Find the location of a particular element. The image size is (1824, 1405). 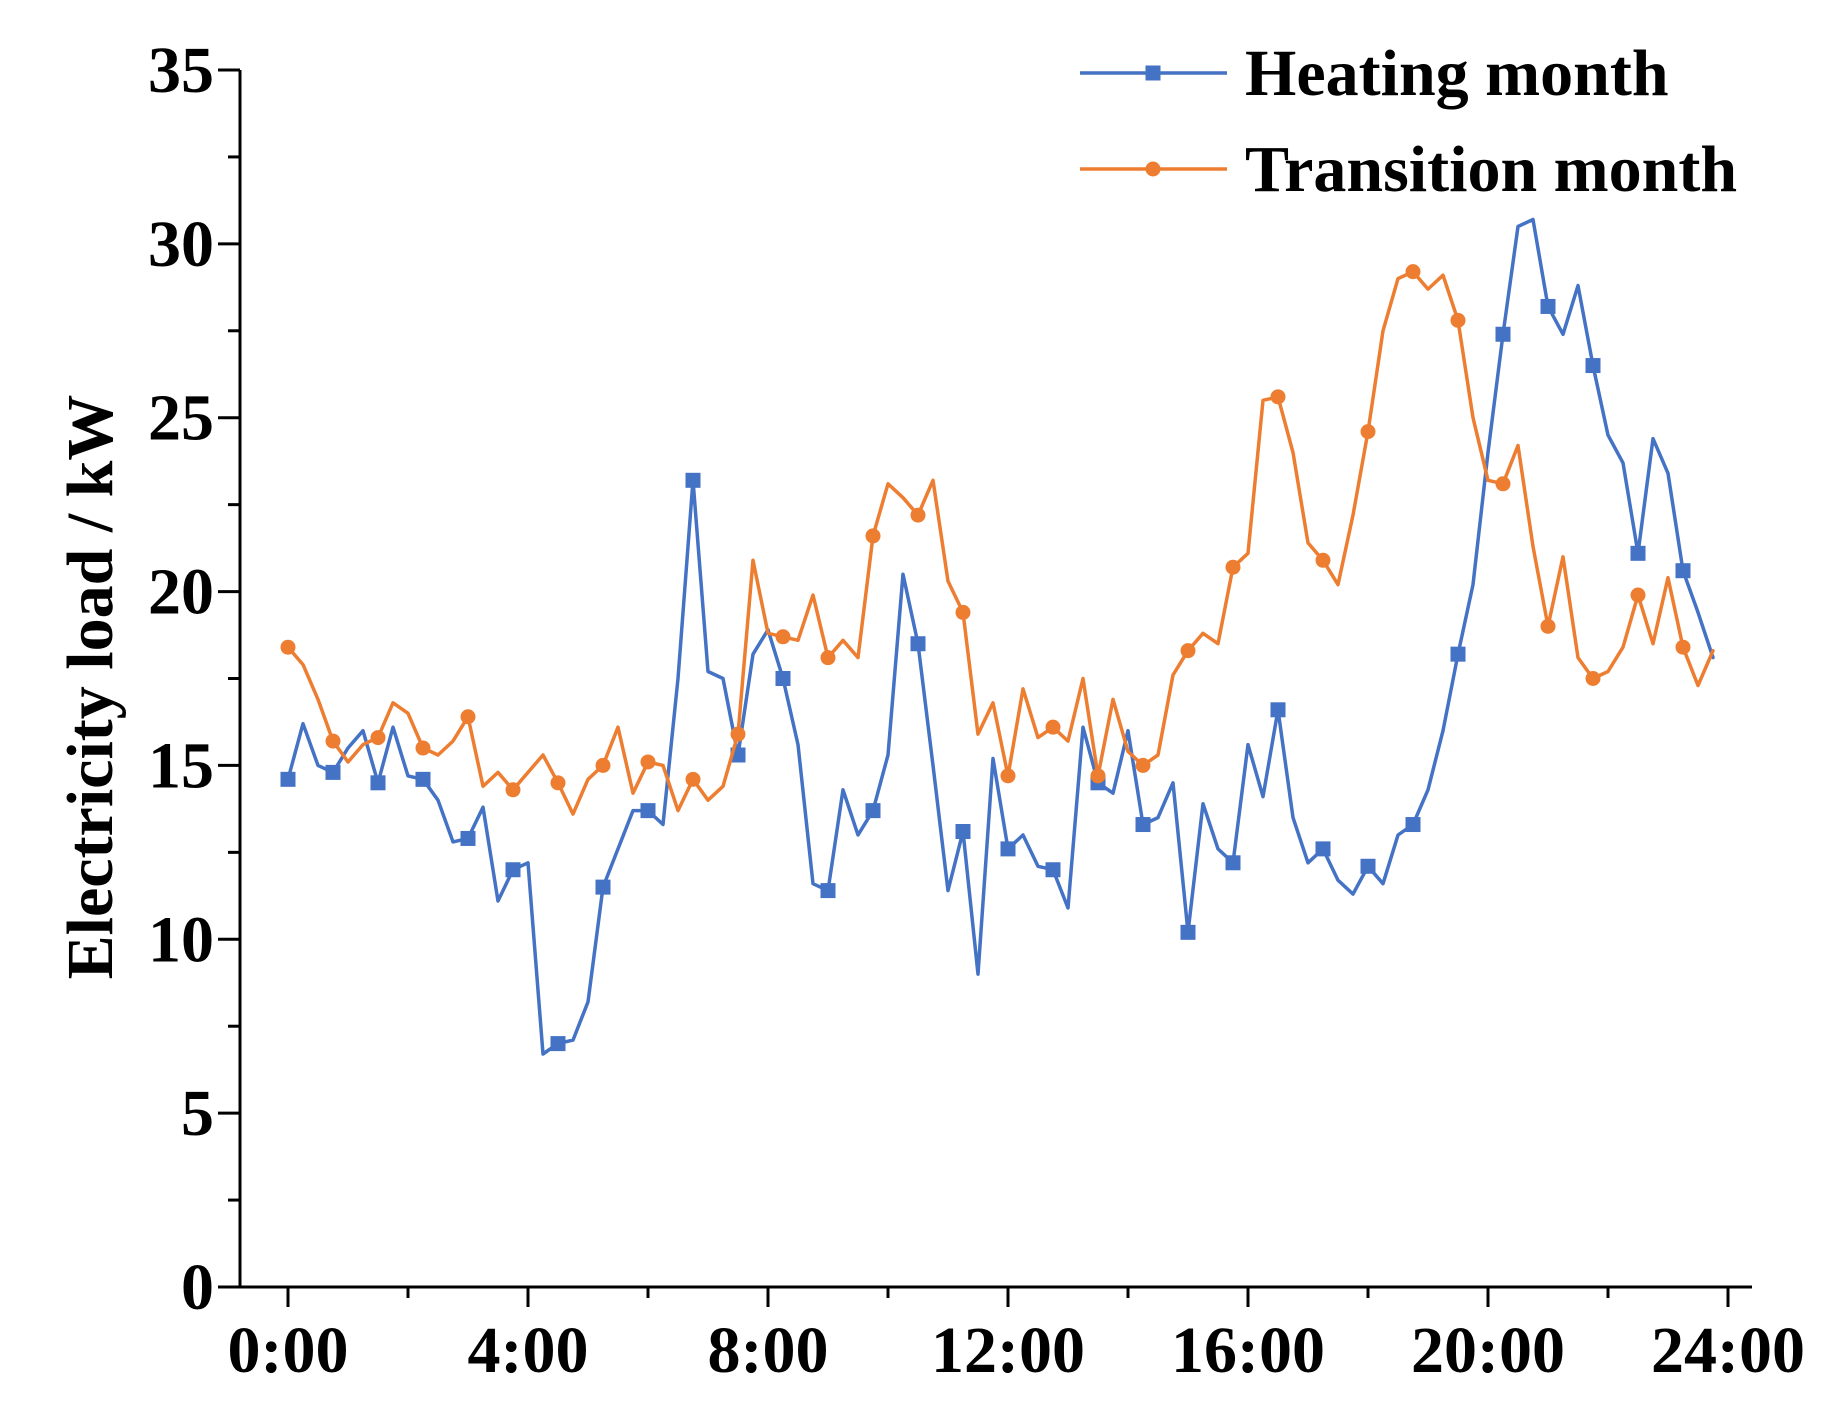

y-tick-label: 0 is located at coordinates (197, 1287).